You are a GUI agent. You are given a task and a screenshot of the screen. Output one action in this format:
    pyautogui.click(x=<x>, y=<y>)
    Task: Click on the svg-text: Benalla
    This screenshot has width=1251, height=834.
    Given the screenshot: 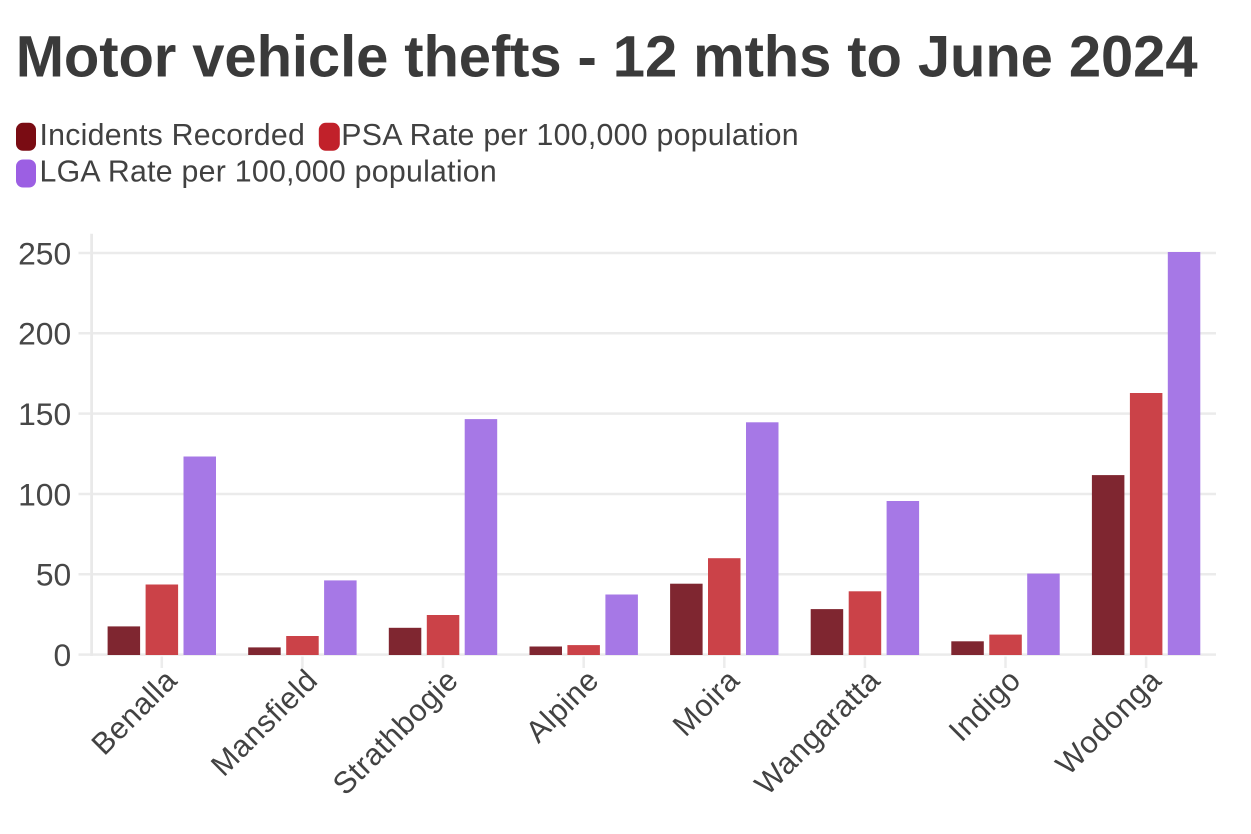 What is the action you would take?
    pyautogui.click(x=134, y=712)
    